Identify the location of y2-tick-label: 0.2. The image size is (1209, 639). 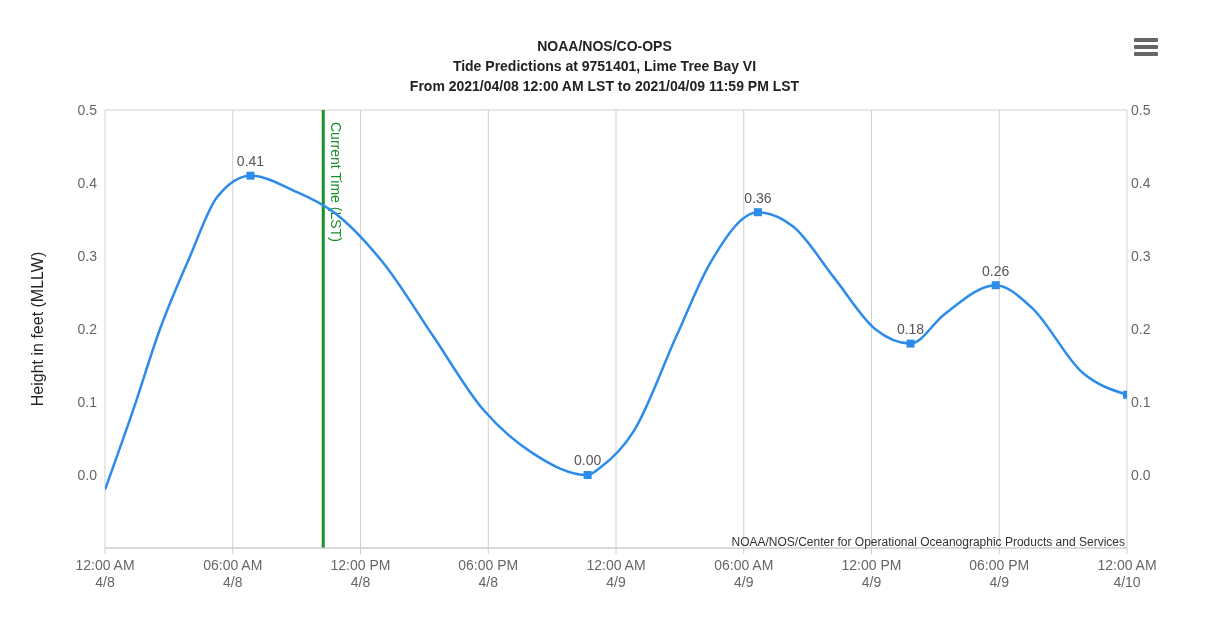
(1141, 328).